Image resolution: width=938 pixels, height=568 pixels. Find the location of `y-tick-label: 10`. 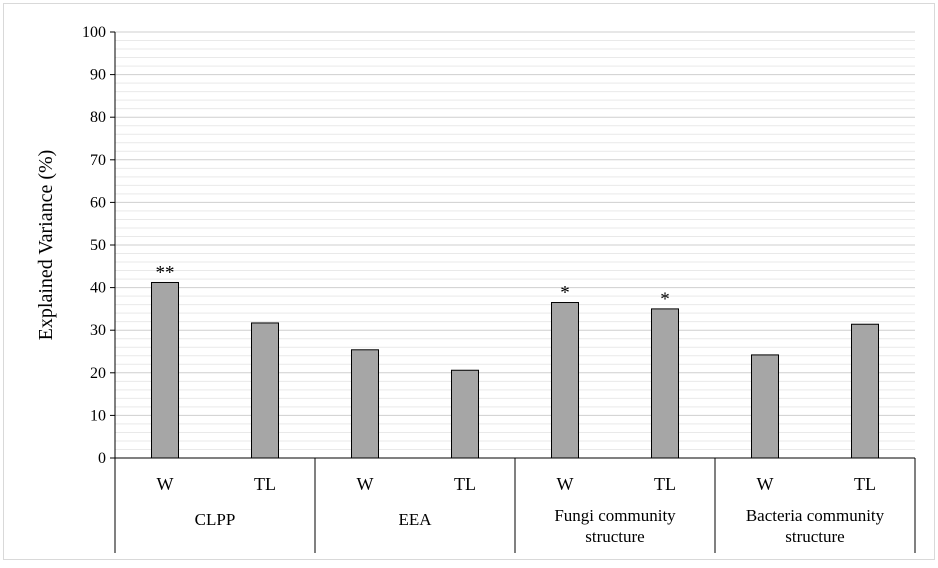

y-tick-label: 10 is located at coordinates (98, 415).